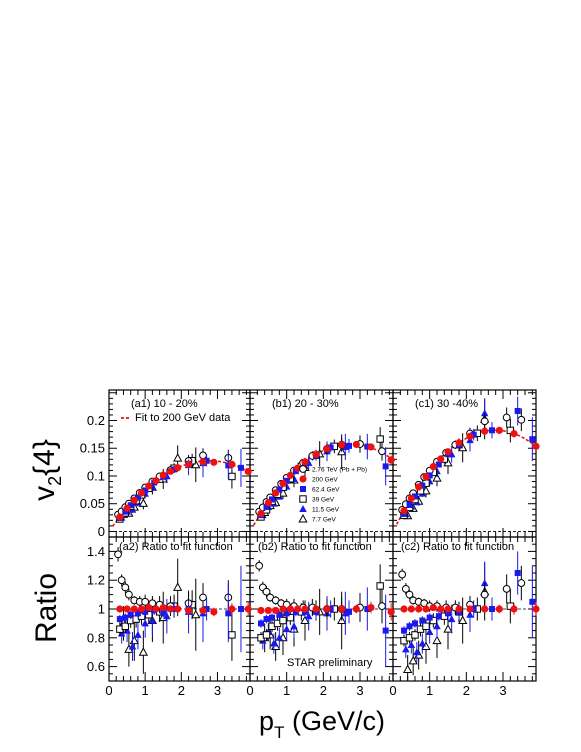 Image resolution: width=581 pixels, height=752 pixels. I want to click on x-tick-label: 2, so click(181, 690).